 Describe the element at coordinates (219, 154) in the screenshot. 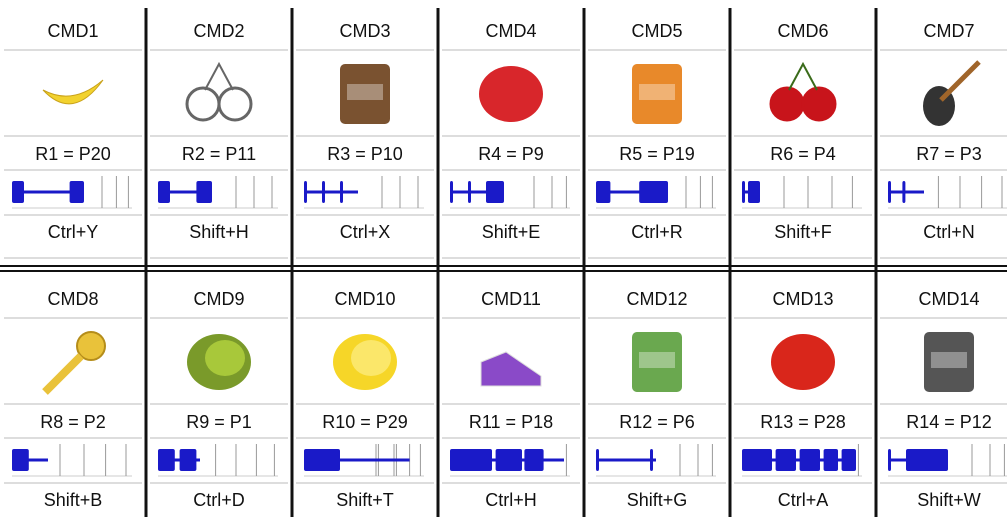

I see `rule-label: R2 = P11` at that location.